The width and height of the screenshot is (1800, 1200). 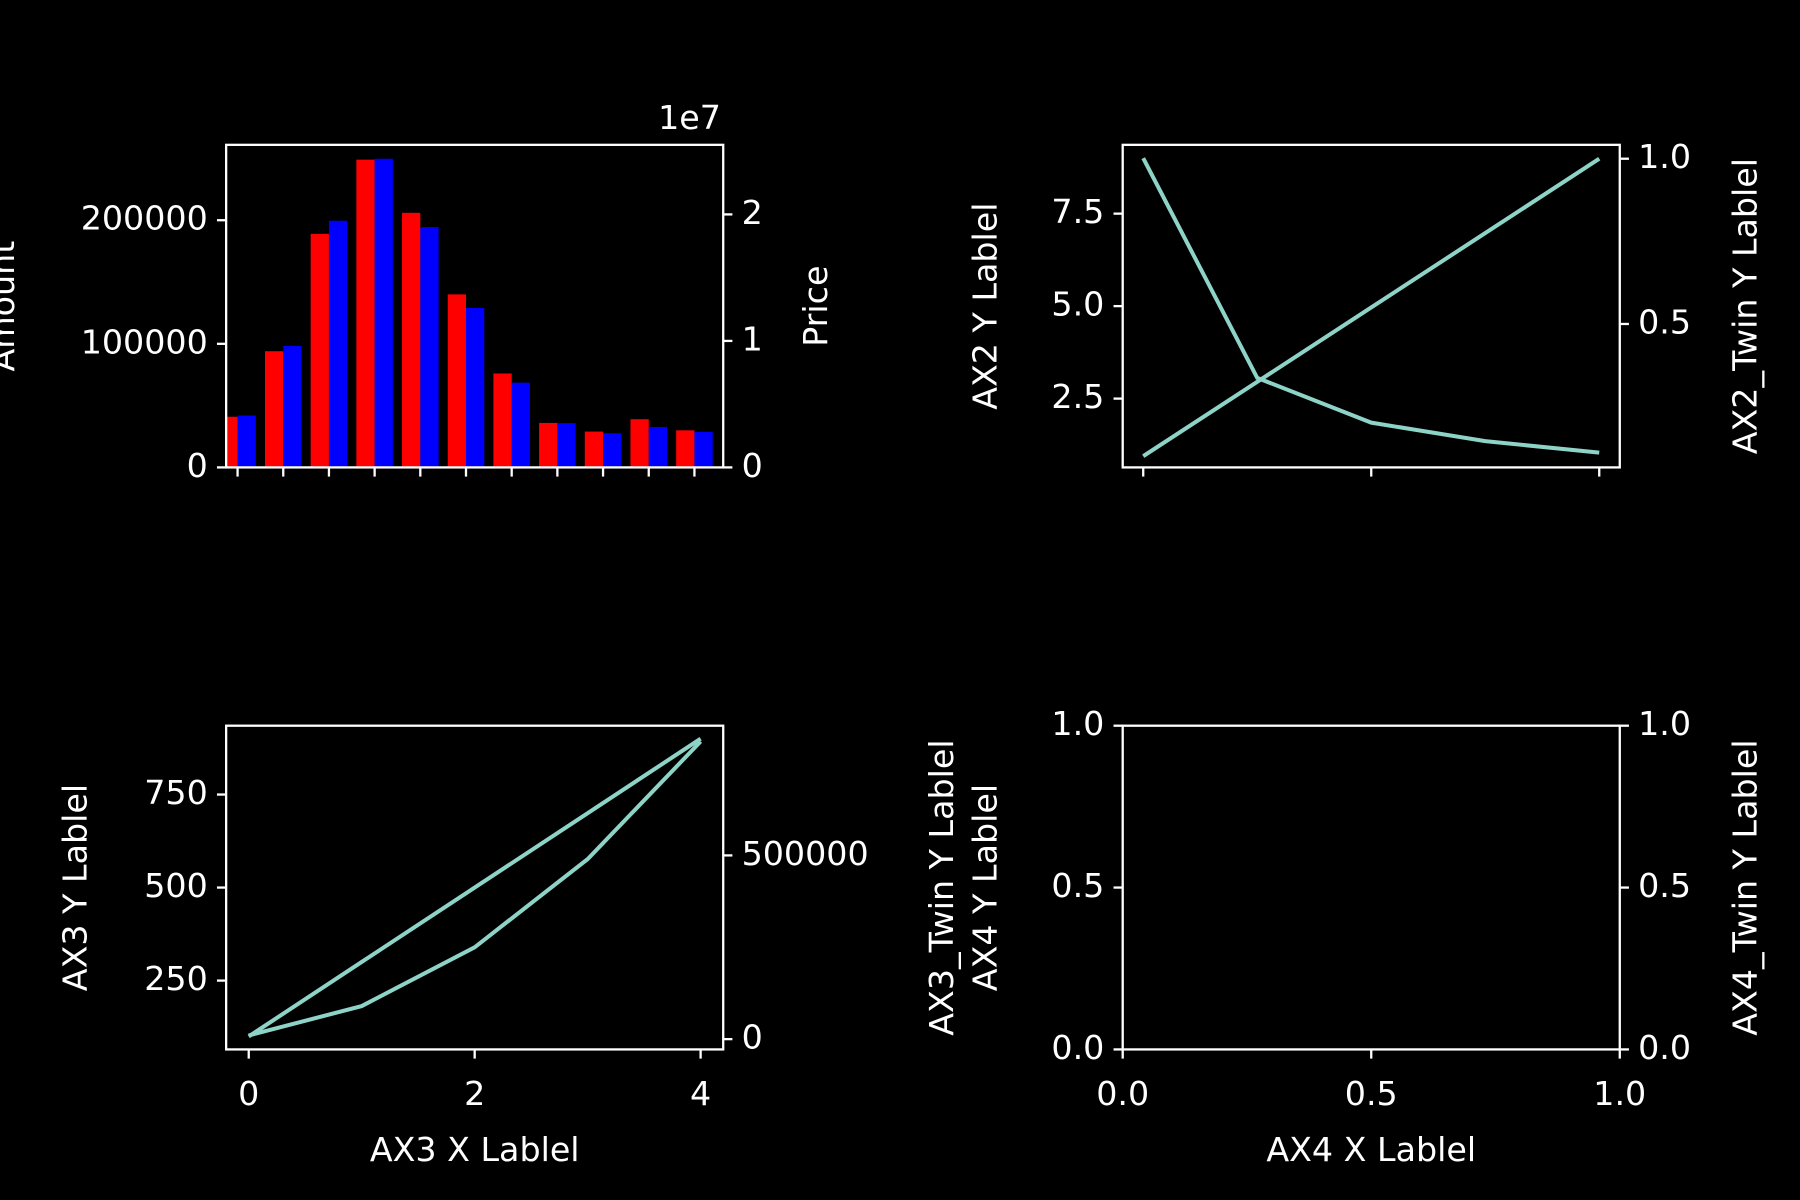 I want to click on x-tick-label: 0, so click(x=248, y=1093).